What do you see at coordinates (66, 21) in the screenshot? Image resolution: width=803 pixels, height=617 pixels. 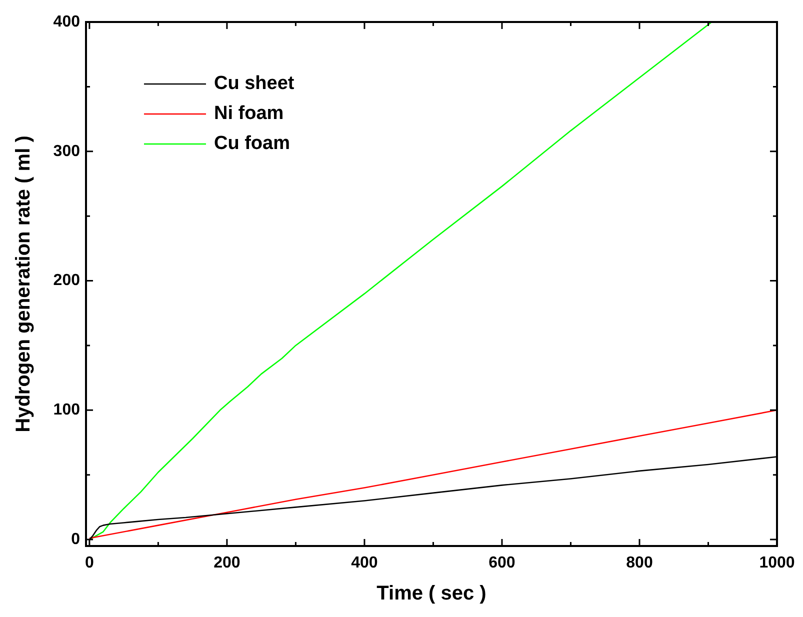 I see `y-tick-label: 400` at bounding box center [66, 21].